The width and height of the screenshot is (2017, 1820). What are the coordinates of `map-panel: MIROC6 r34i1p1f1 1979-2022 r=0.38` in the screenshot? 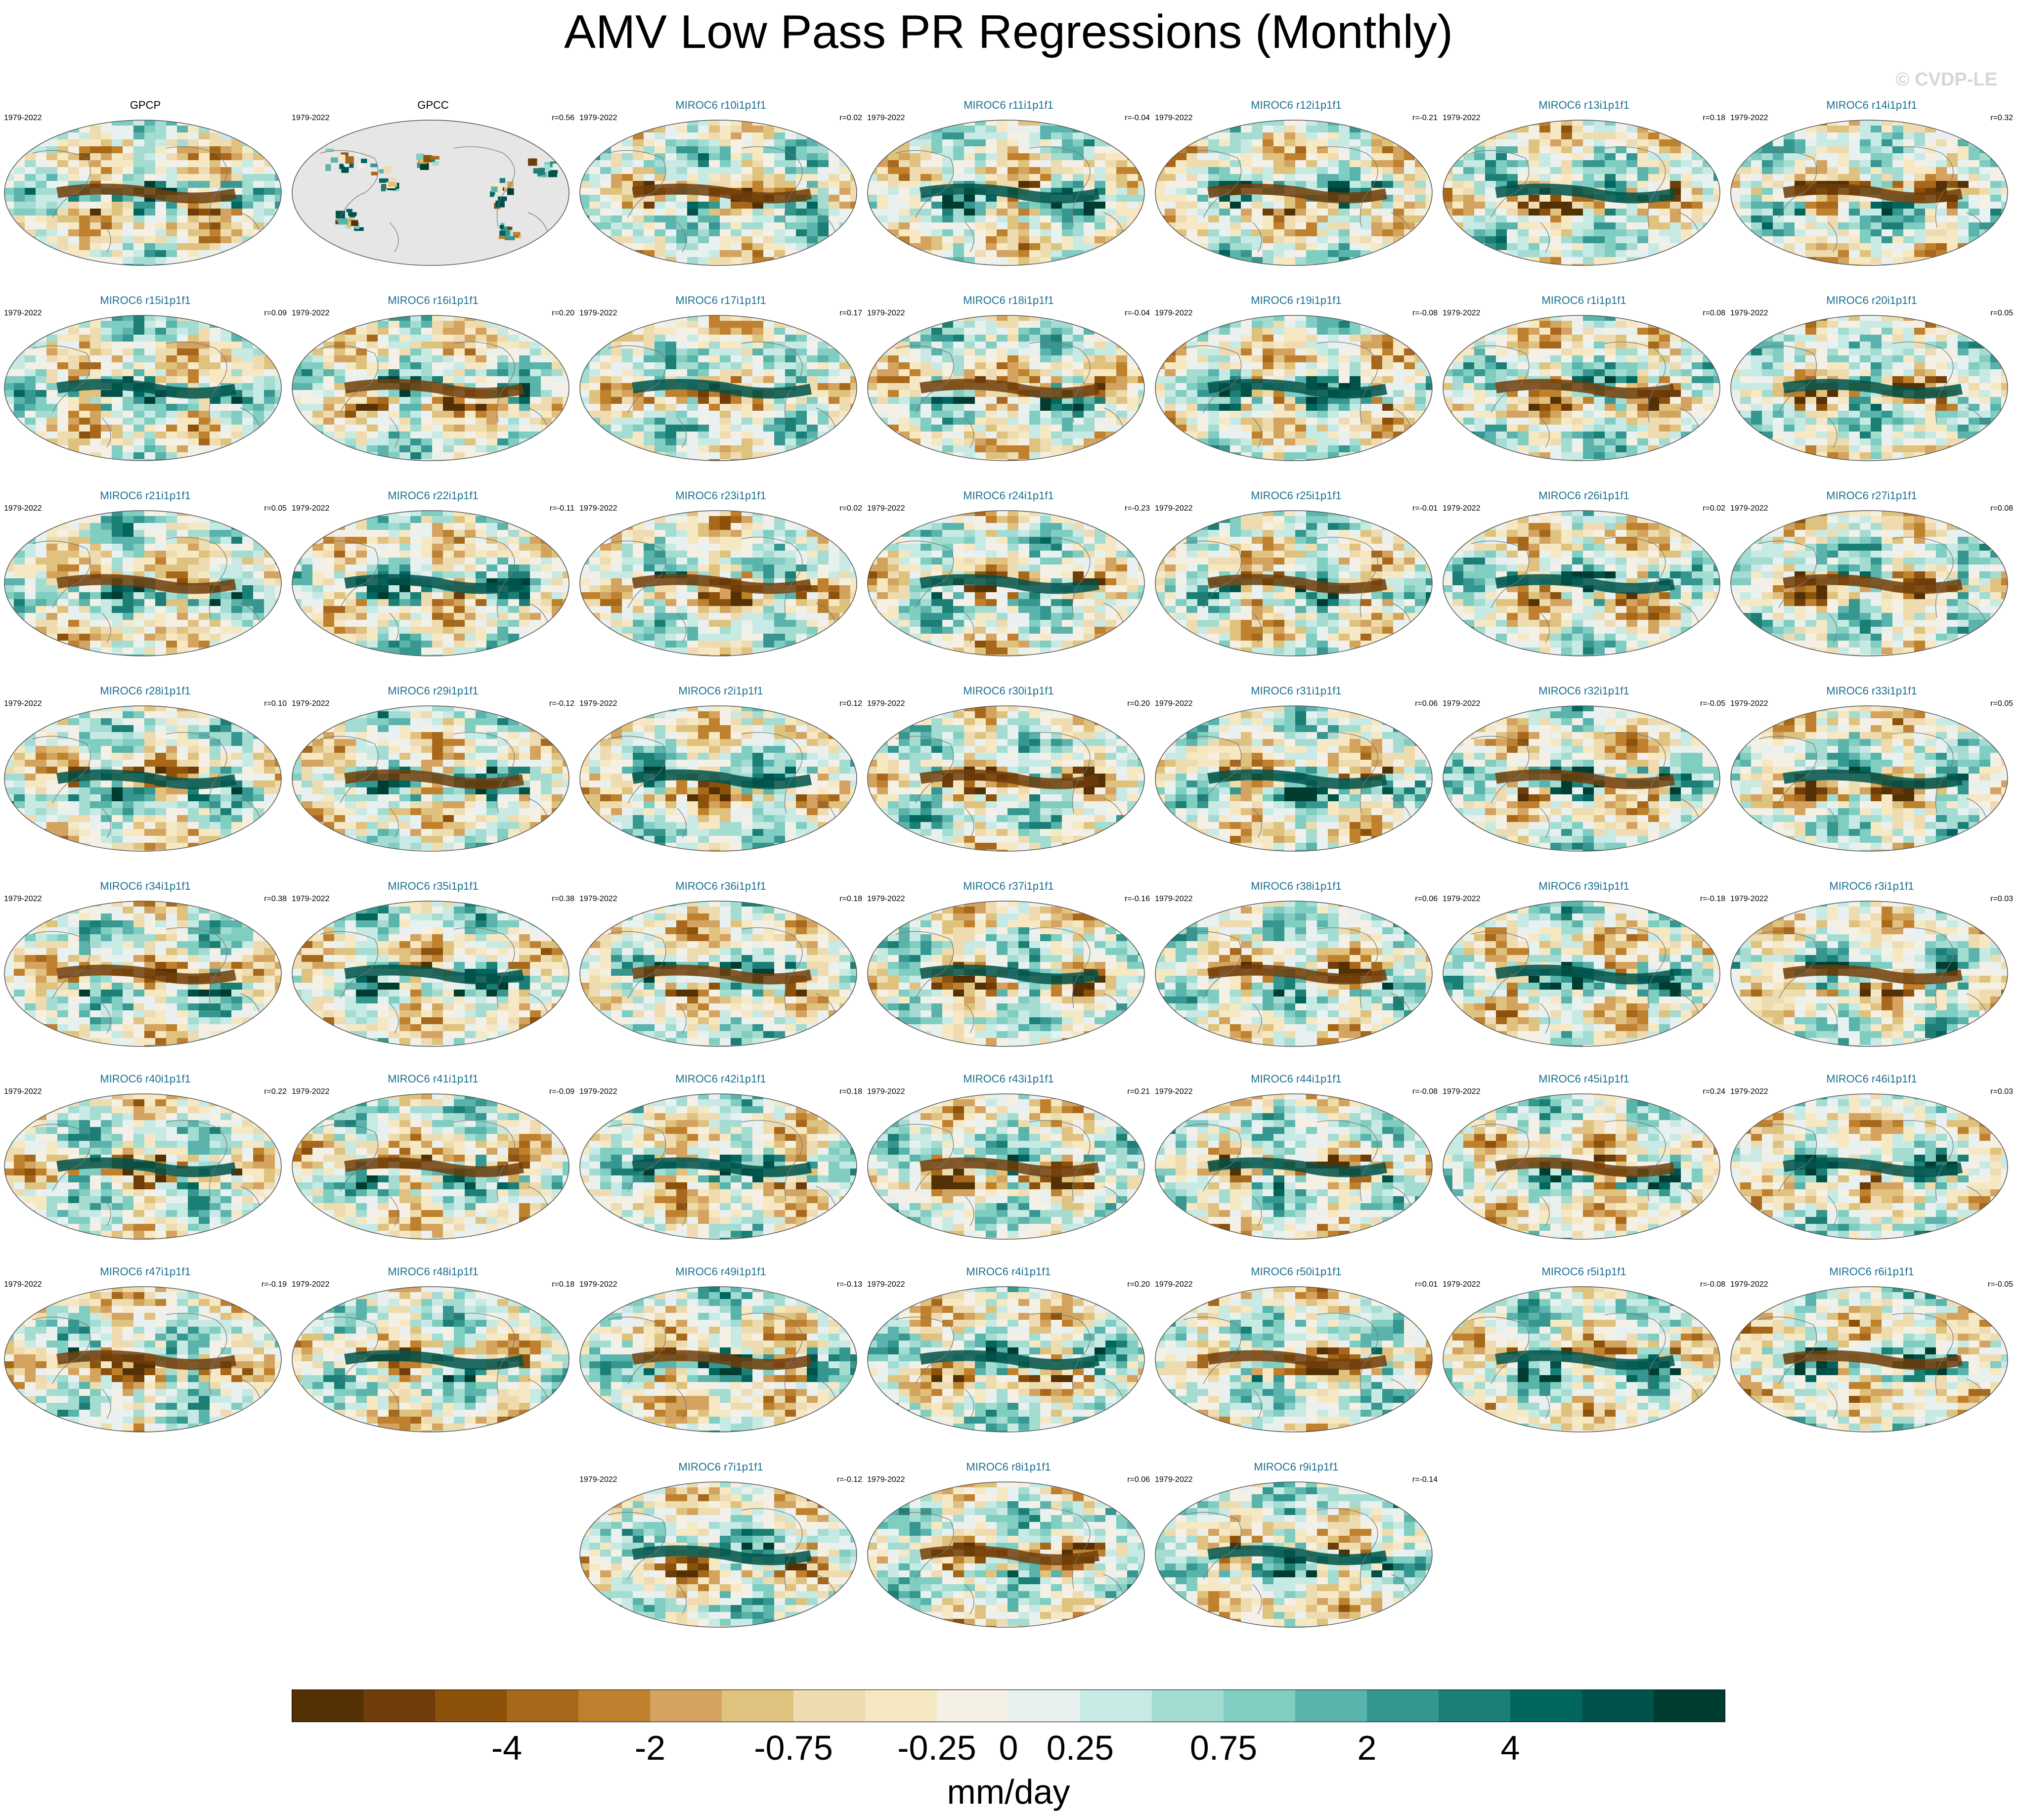 It's located at (145, 974).